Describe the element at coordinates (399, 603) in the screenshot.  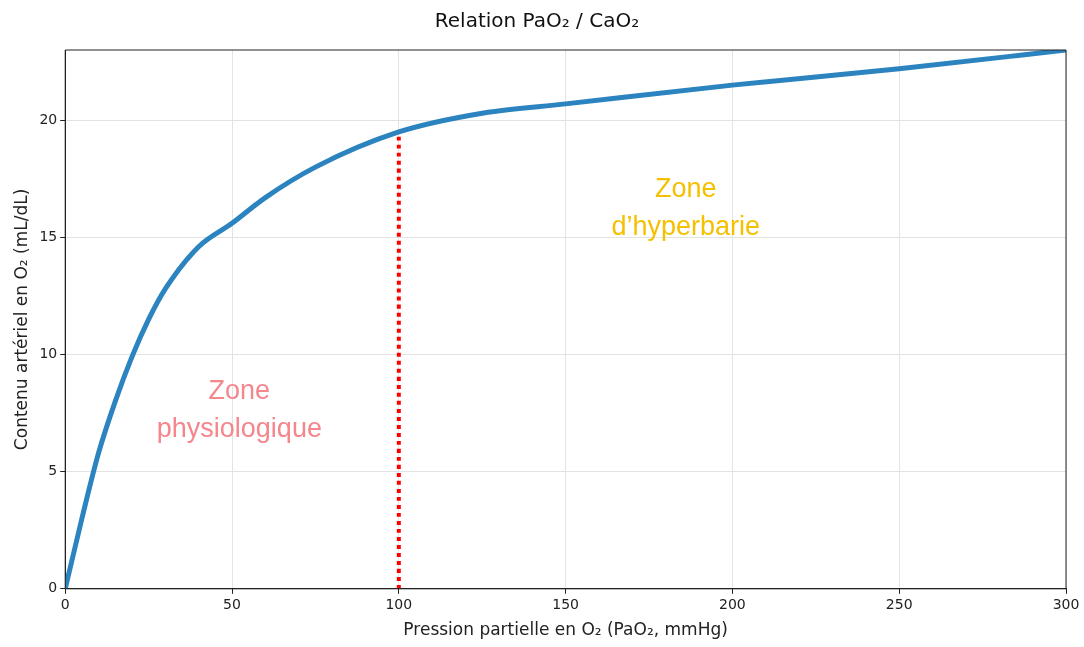
I see `x-tick-label: 100` at that location.